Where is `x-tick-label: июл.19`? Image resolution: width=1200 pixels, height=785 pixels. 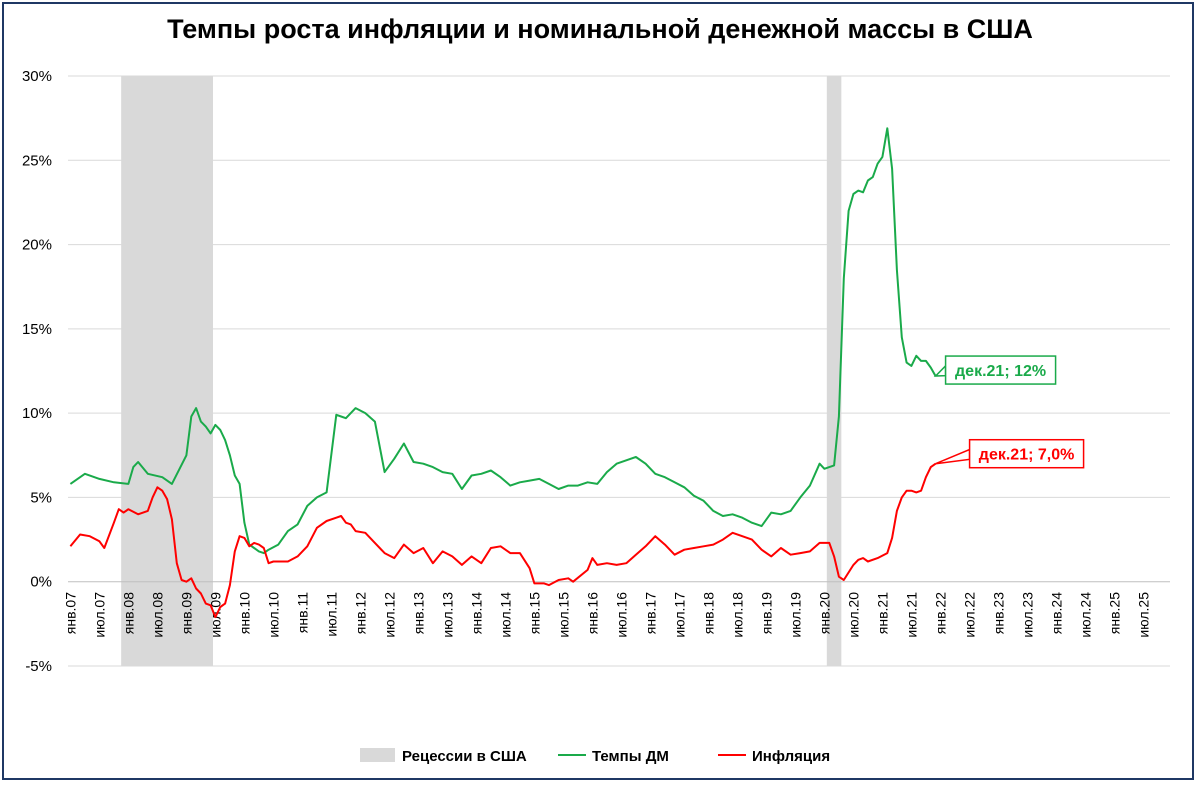 x-tick-label: июл.19 is located at coordinates (795, 615).